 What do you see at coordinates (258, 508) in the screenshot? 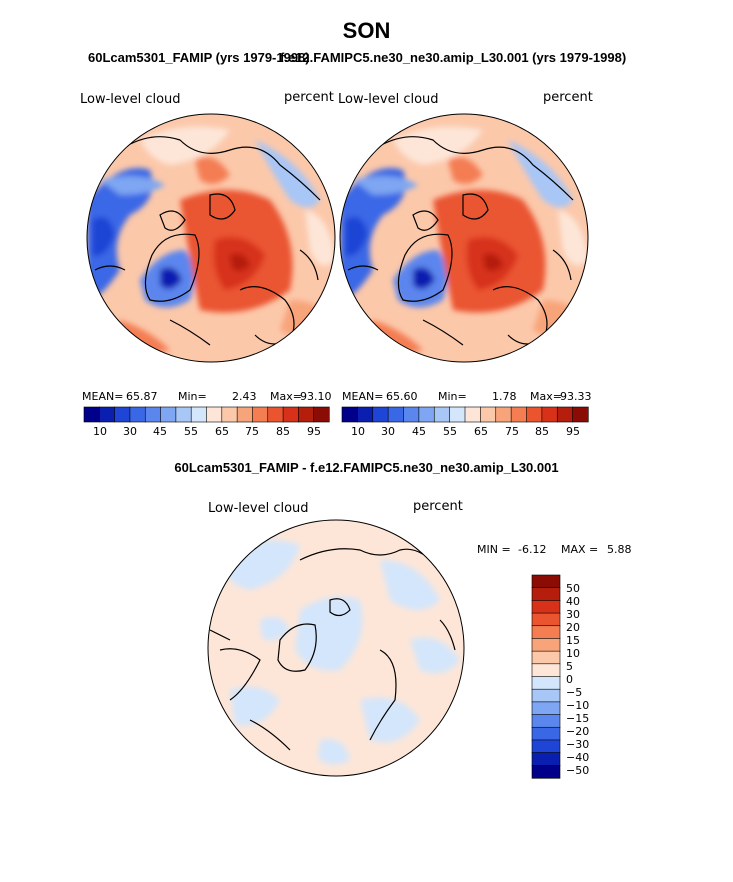
I see `diff-variable-label: Low-level cloud` at bounding box center [258, 508].